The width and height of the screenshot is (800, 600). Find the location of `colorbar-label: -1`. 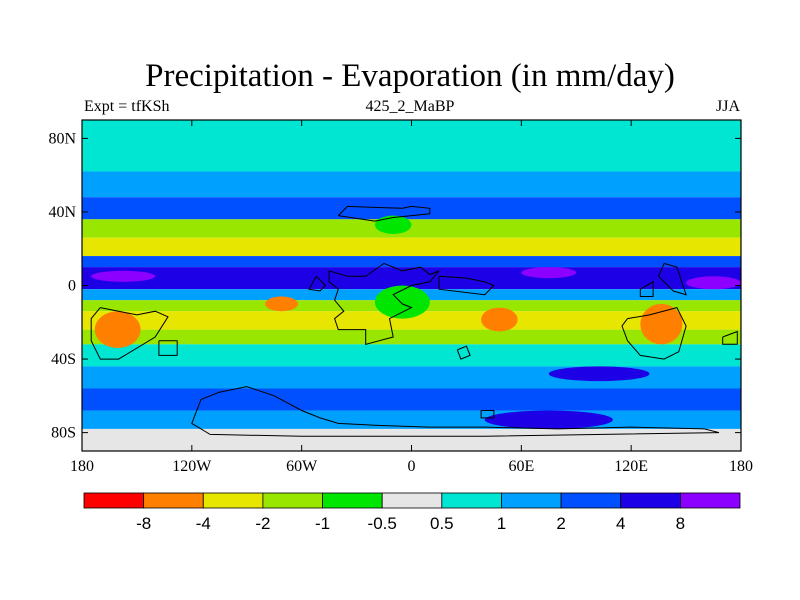

colorbar-label: -1 is located at coordinates (322, 523).